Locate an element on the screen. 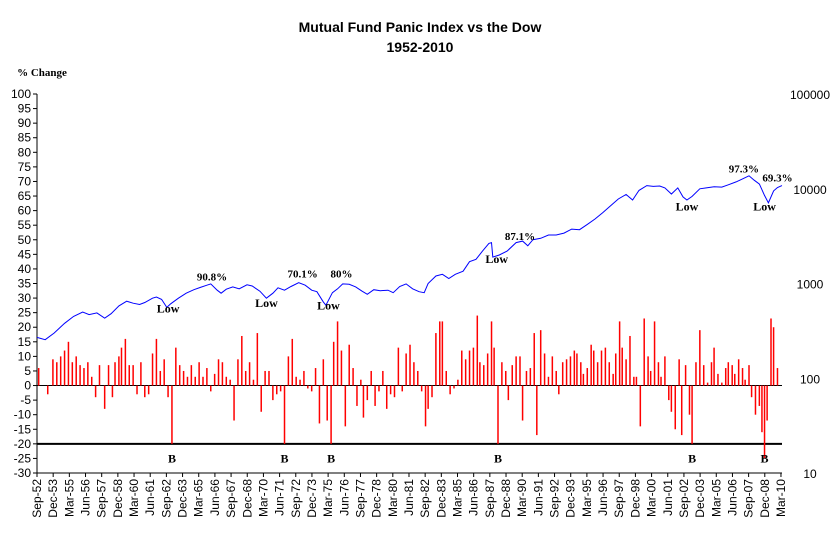 The height and width of the screenshot is (534, 840). y-tick-label: -15 is located at coordinates (23, 429).